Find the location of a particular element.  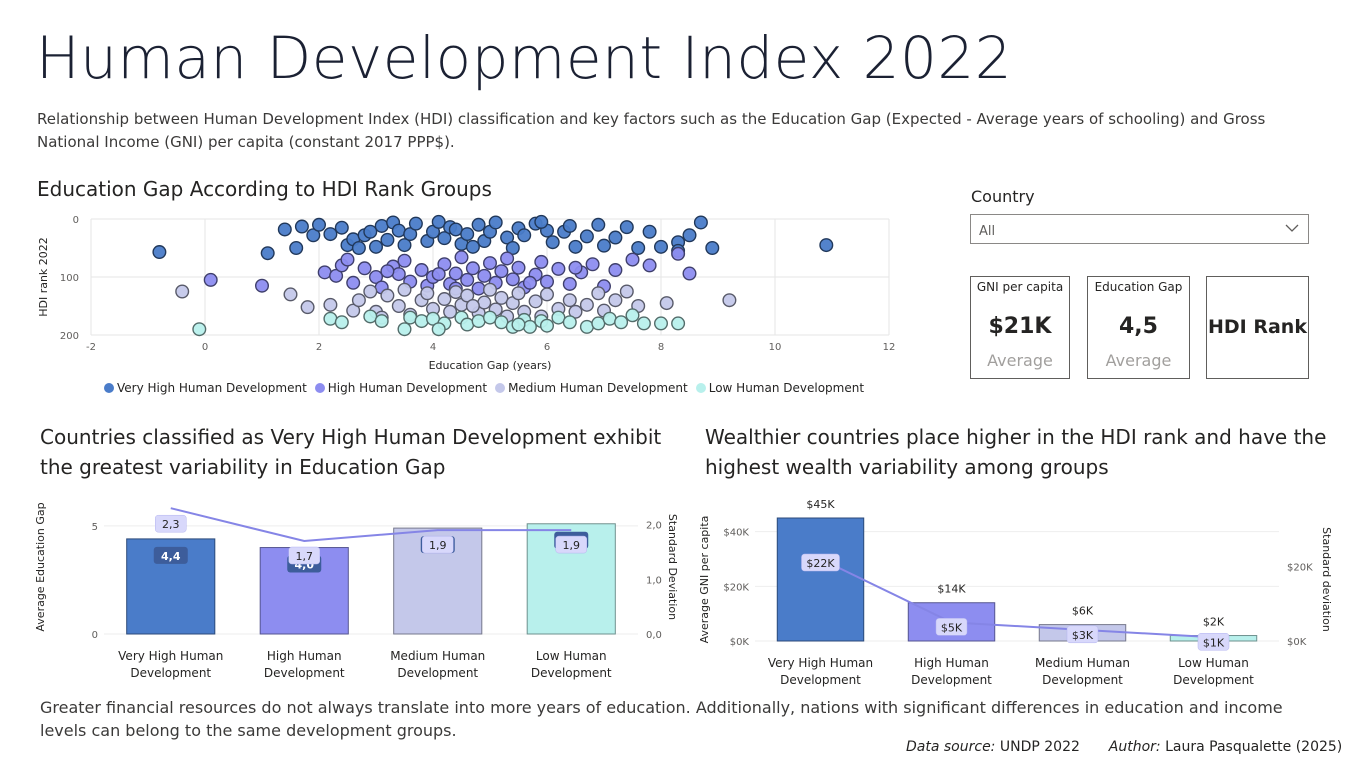

legend-item-low: Low Human Development is located at coordinates (780, 388).